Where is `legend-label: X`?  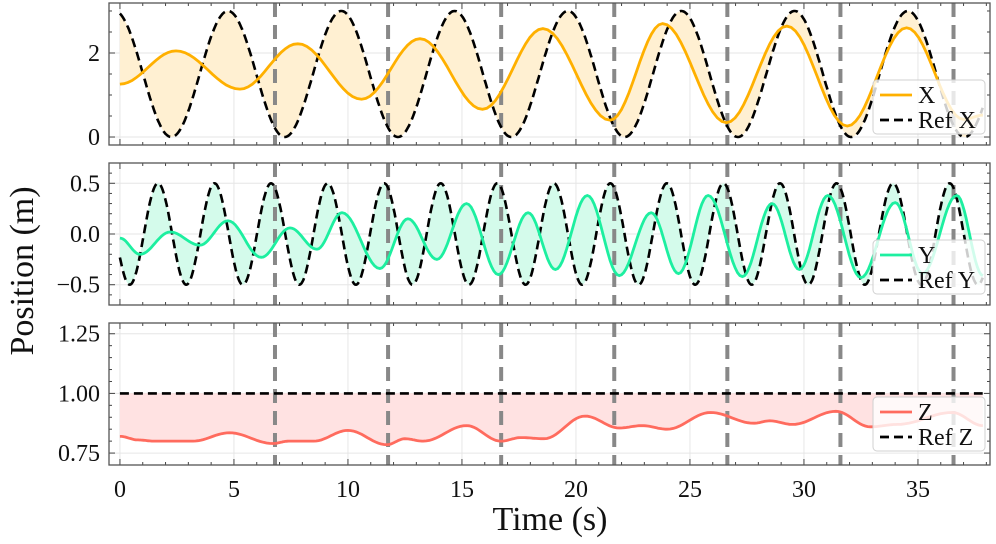 legend-label: X is located at coordinates (926, 96).